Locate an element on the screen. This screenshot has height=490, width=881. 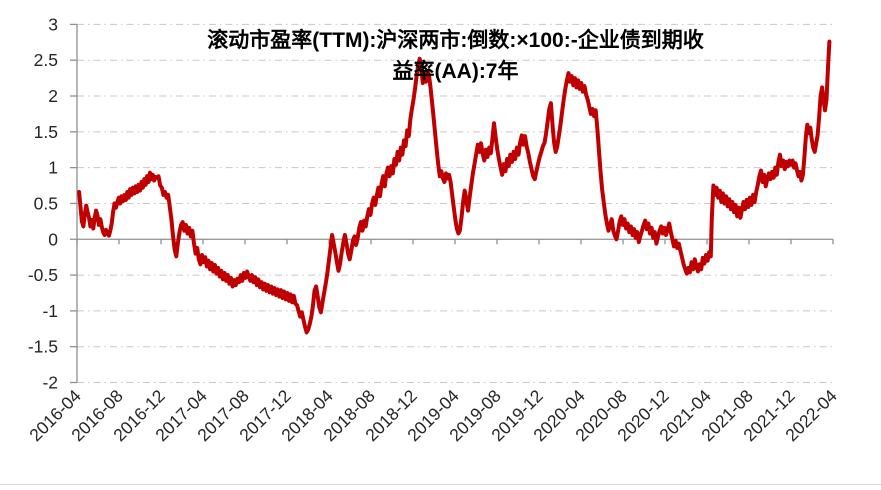
window-bottom-border is located at coordinates (440, 484).